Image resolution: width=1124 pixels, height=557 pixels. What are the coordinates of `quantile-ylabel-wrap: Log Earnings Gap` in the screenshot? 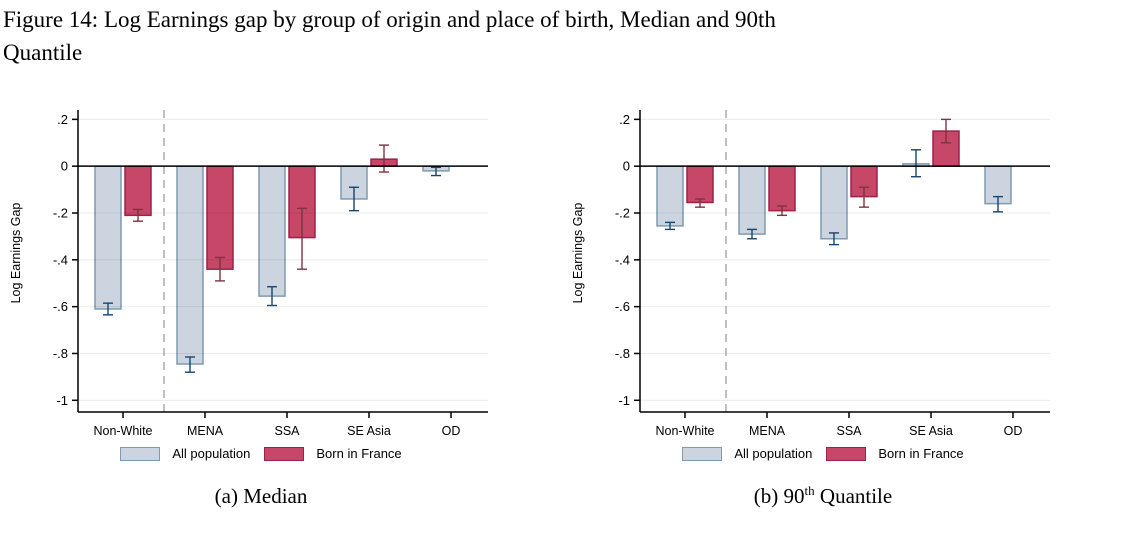 It's located at (575, 270).